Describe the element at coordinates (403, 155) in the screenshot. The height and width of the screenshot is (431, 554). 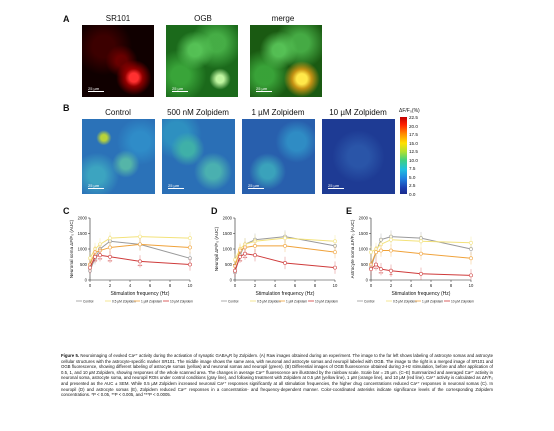
I see `colorbar` at that location.